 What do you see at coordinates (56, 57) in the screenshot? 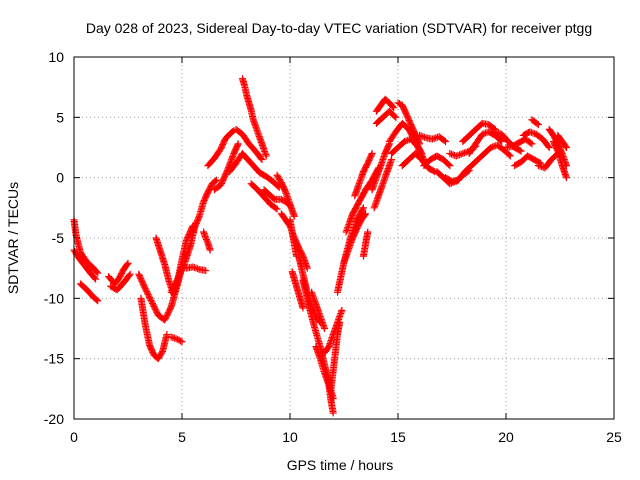
I see `y-tick-label: 10` at bounding box center [56, 57].